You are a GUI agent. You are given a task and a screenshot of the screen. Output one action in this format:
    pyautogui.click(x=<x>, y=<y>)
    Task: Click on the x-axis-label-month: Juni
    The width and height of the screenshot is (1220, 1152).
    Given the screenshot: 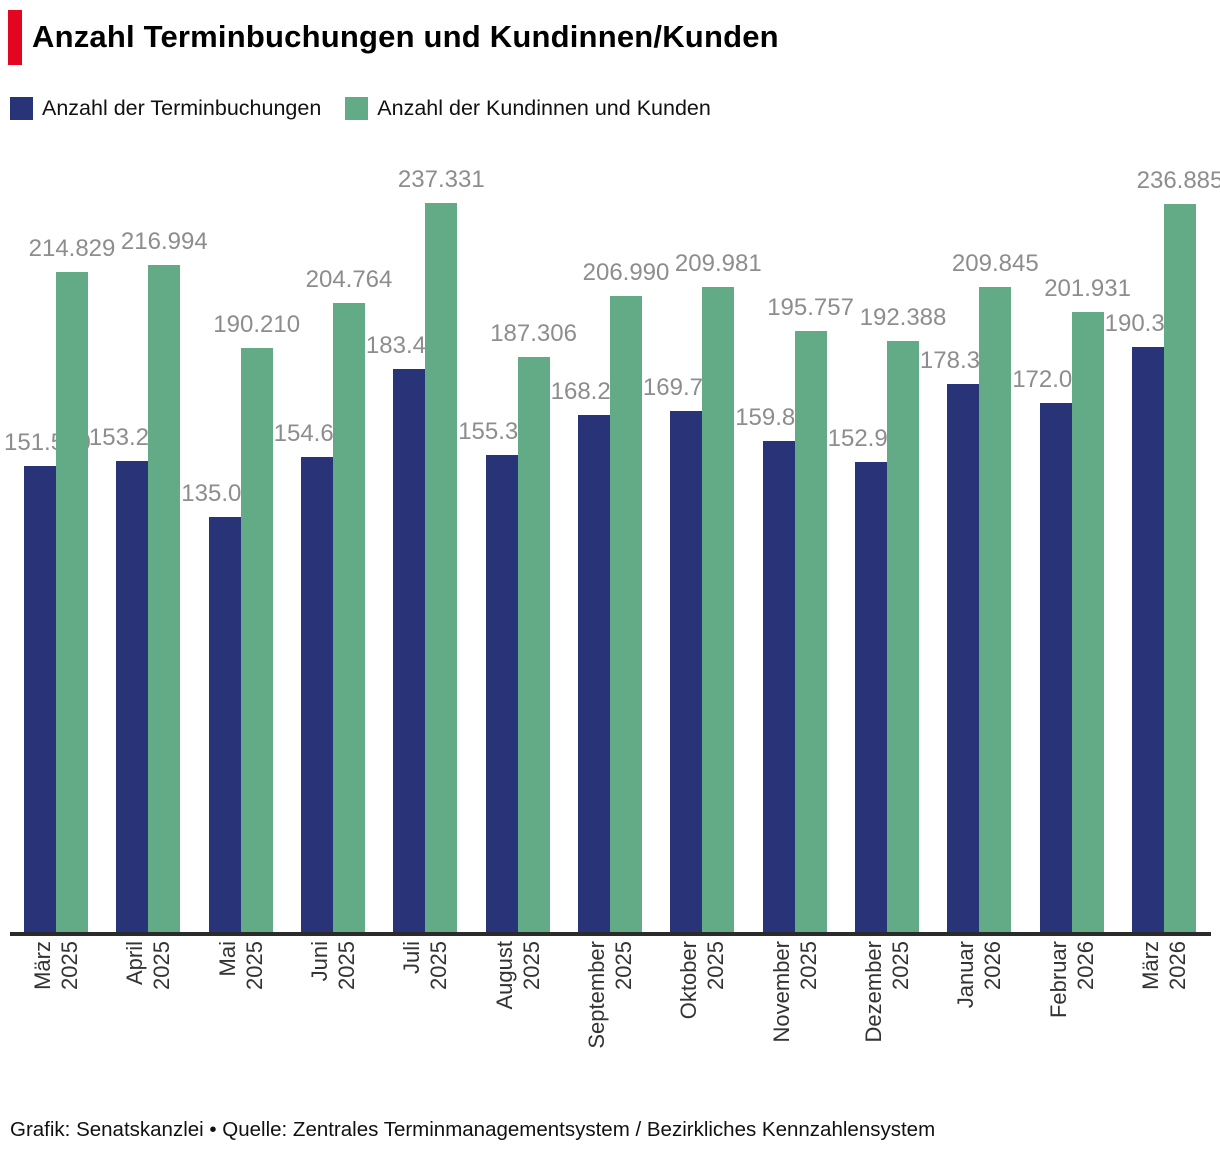 What is the action you would take?
    pyautogui.click(x=319, y=961)
    